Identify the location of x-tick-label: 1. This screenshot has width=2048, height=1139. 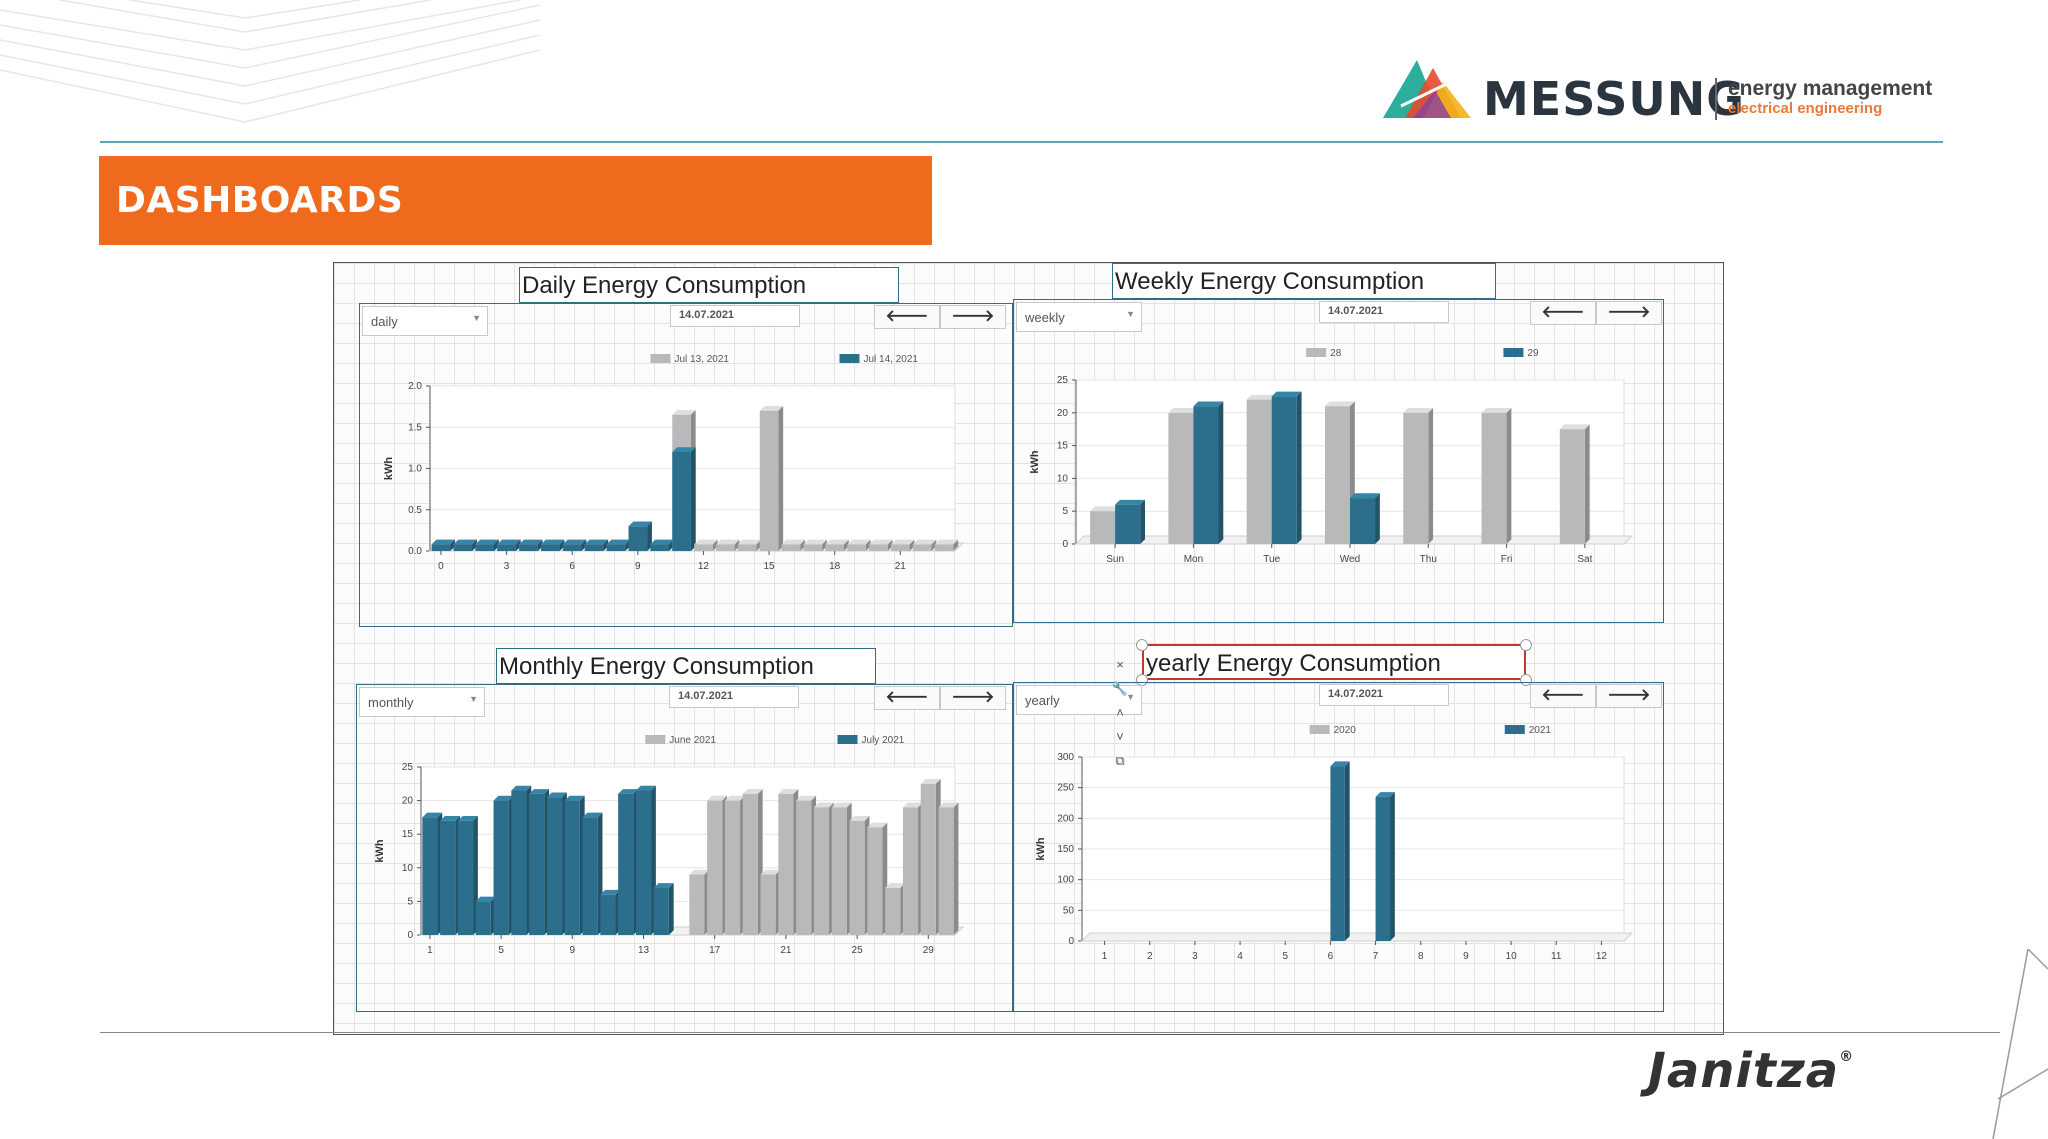
(430, 950).